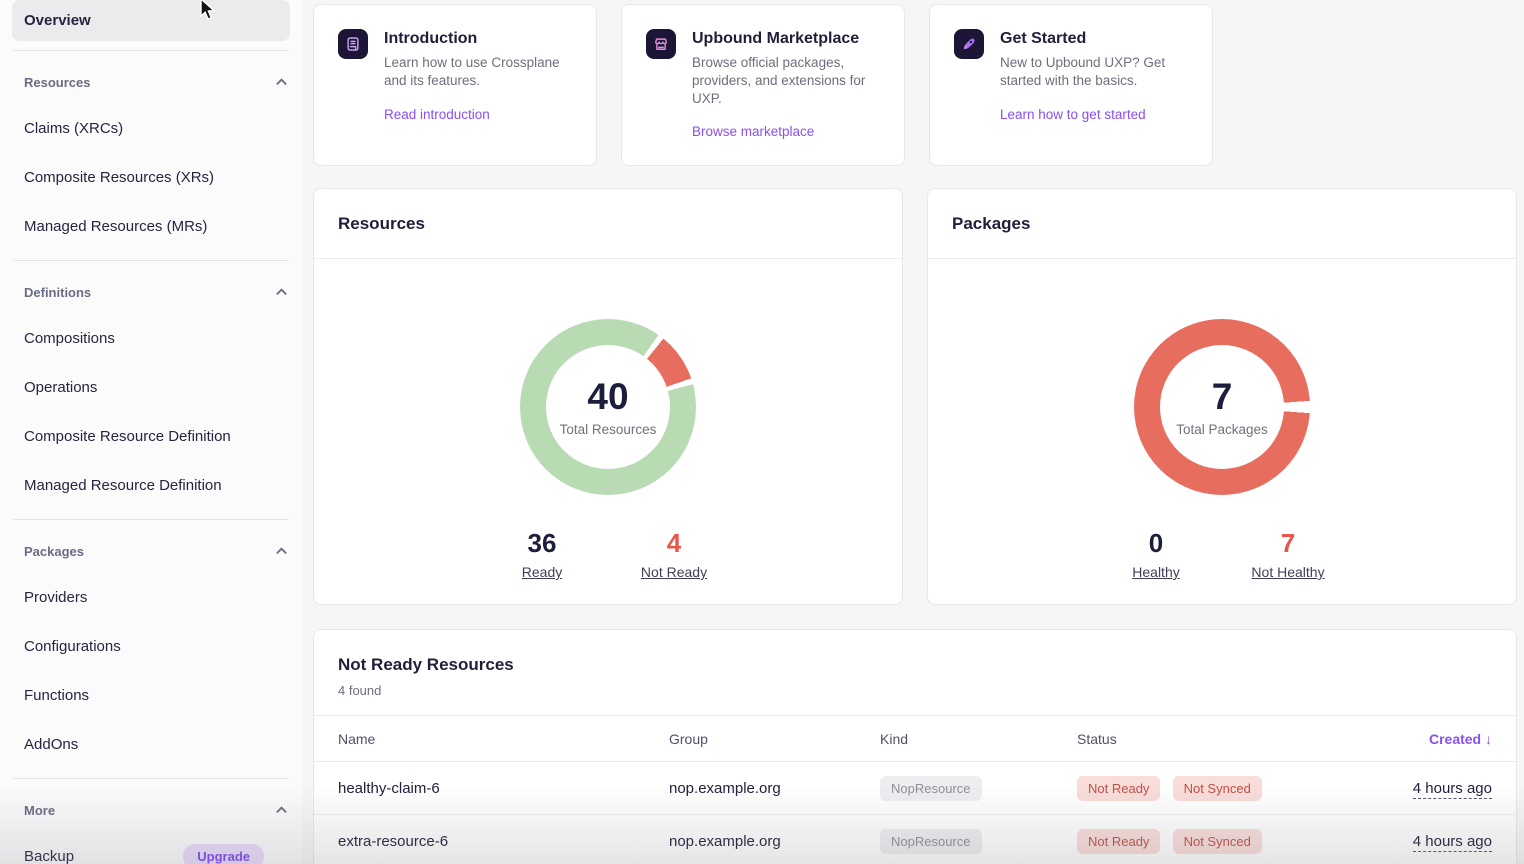 The width and height of the screenshot is (1524, 864). I want to click on sidebar-item-label: Overview, so click(57, 20).